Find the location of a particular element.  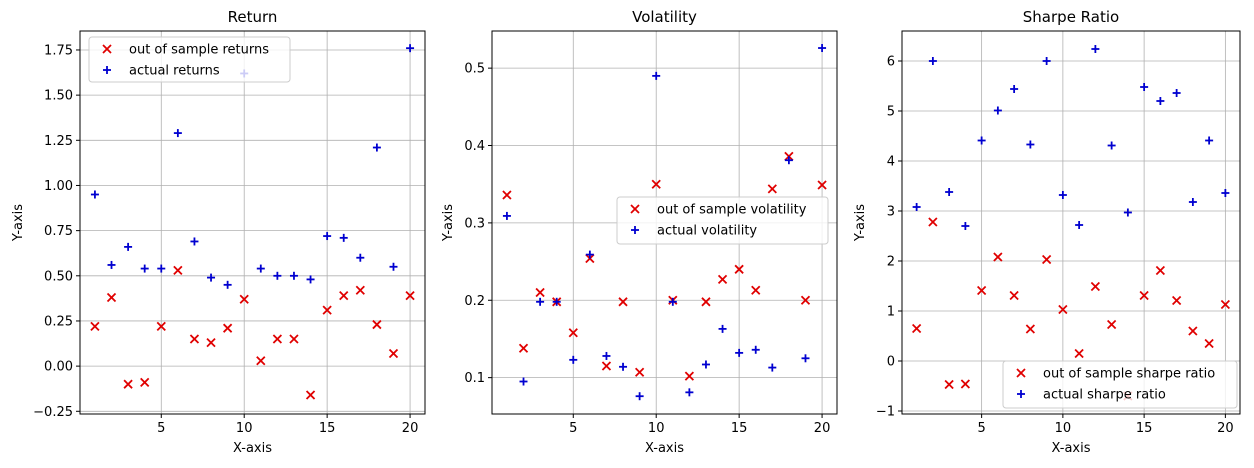

y-tick-label: 2 is located at coordinates (891, 262).